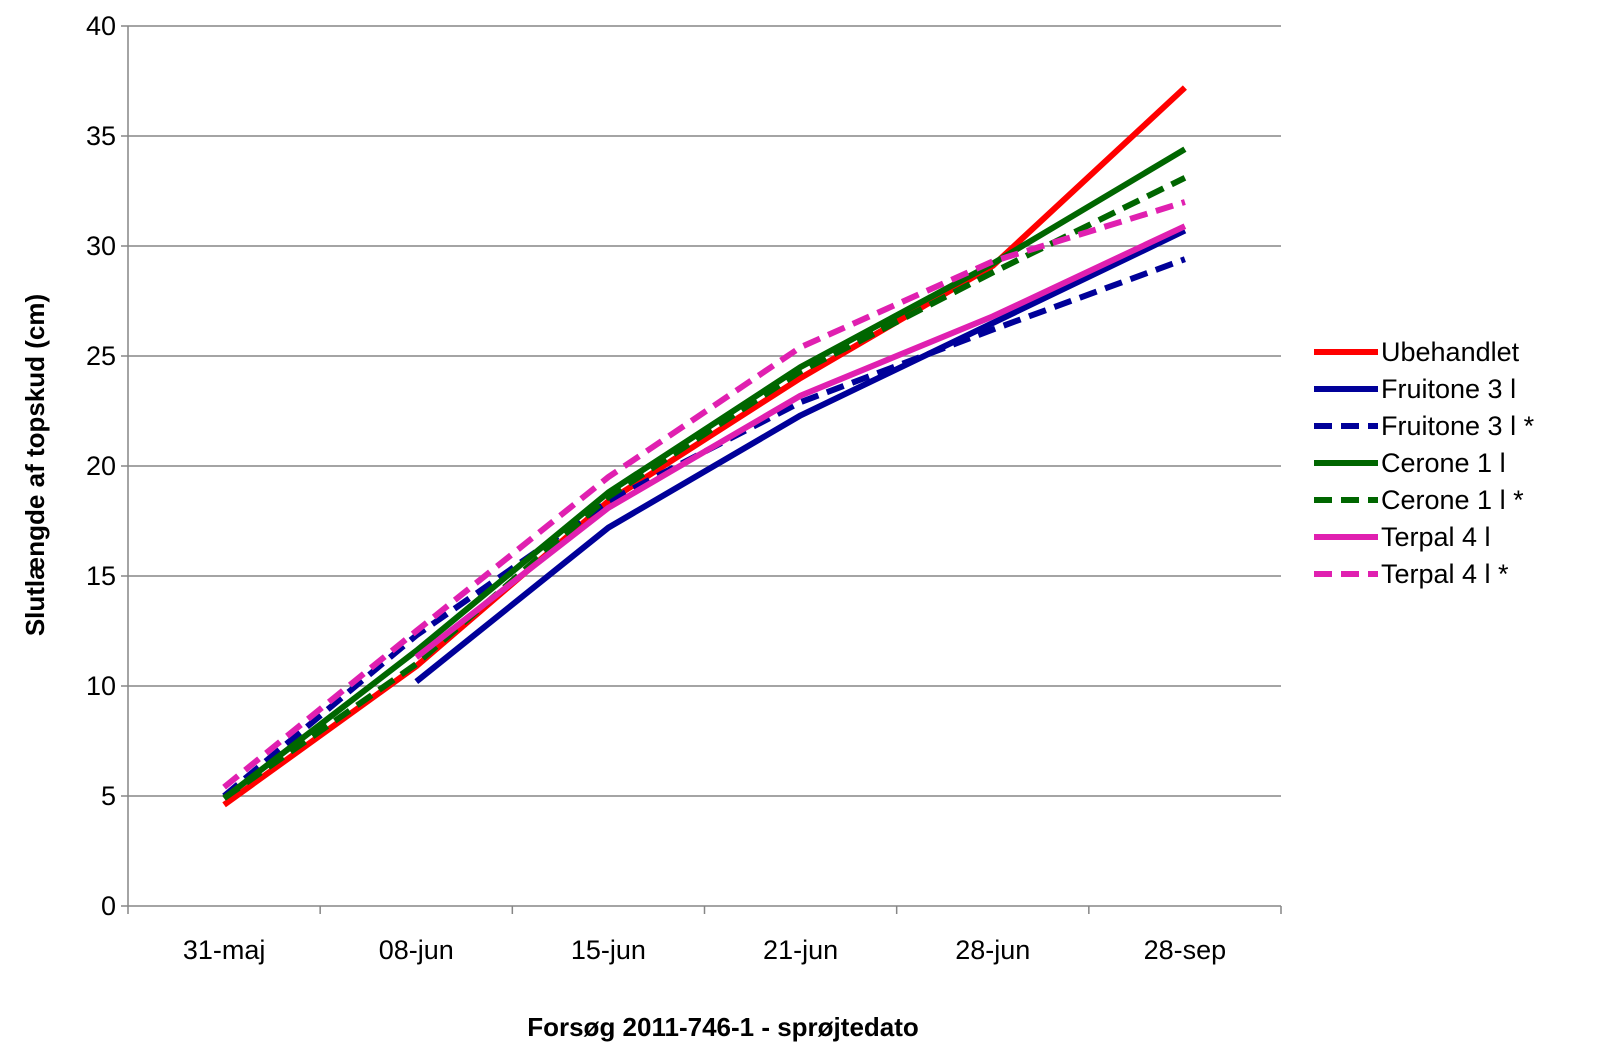 The height and width of the screenshot is (1045, 1613). I want to click on y-tick-label: 20, so click(101, 466).